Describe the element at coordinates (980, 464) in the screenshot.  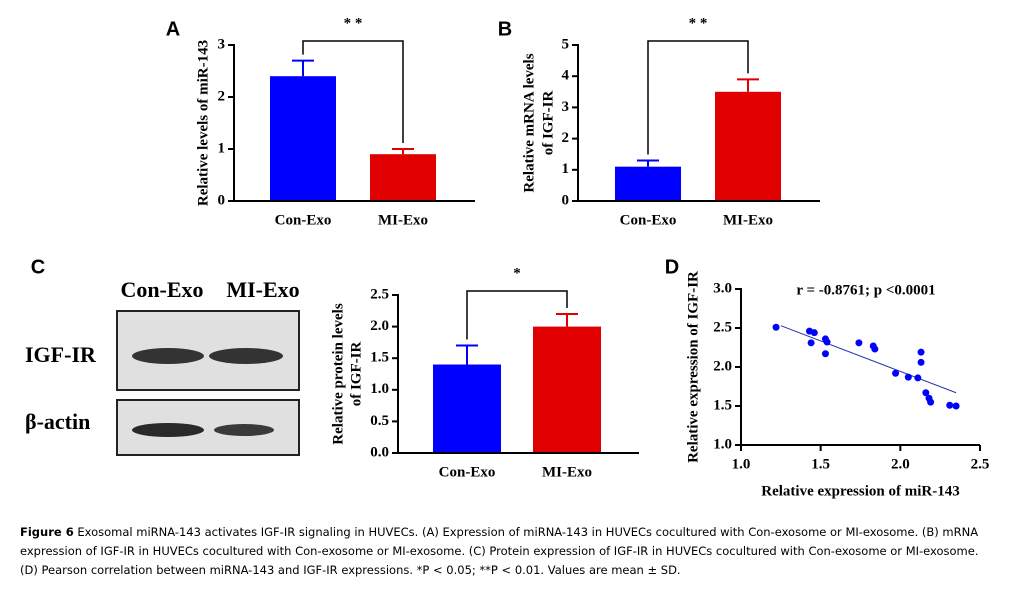
I see `x-tick-label: 2.5` at that location.